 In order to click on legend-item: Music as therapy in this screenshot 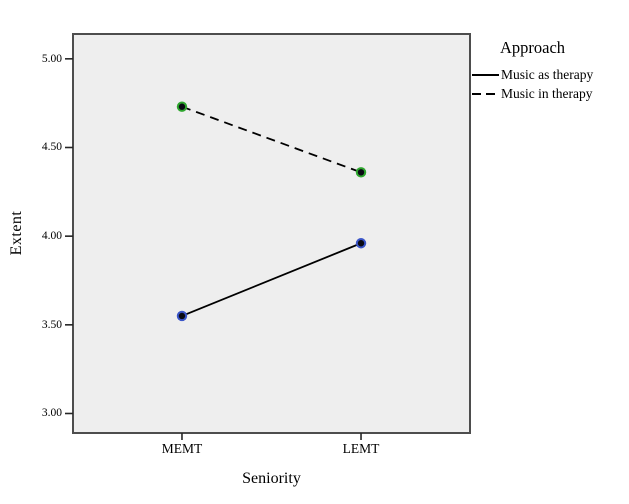, I will do `click(550, 74)`.